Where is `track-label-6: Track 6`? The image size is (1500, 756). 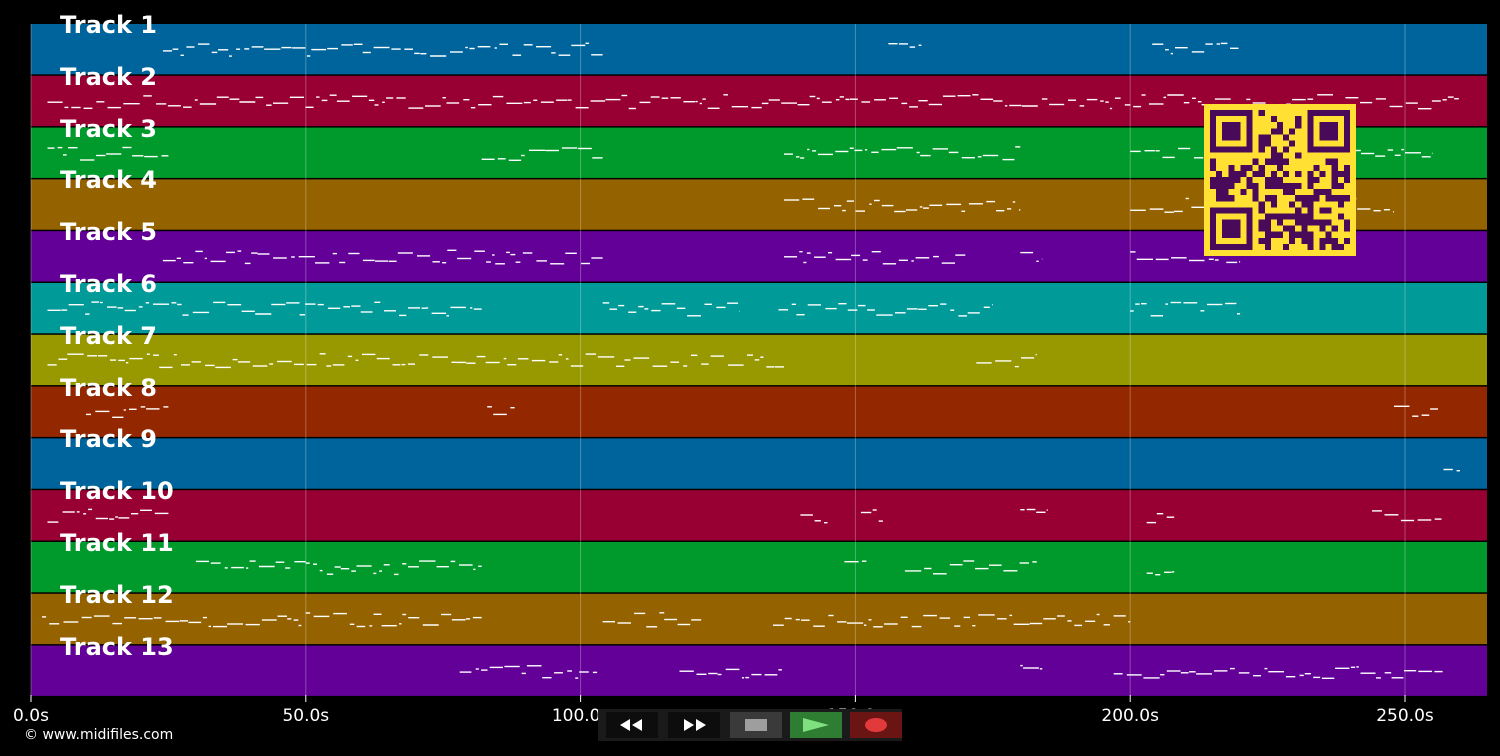 track-label-6: Track 6 is located at coordinates (109, 284).